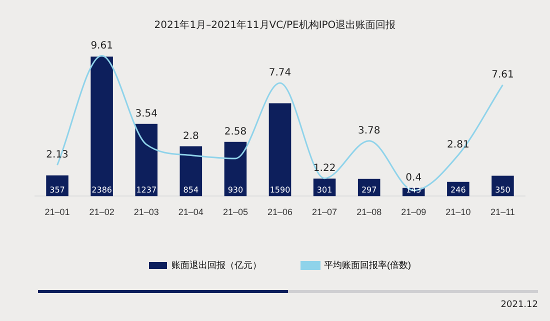  Describe the element at coordinates (280, 73) in the screenshot. I see `data-label: 7.74` at that location.